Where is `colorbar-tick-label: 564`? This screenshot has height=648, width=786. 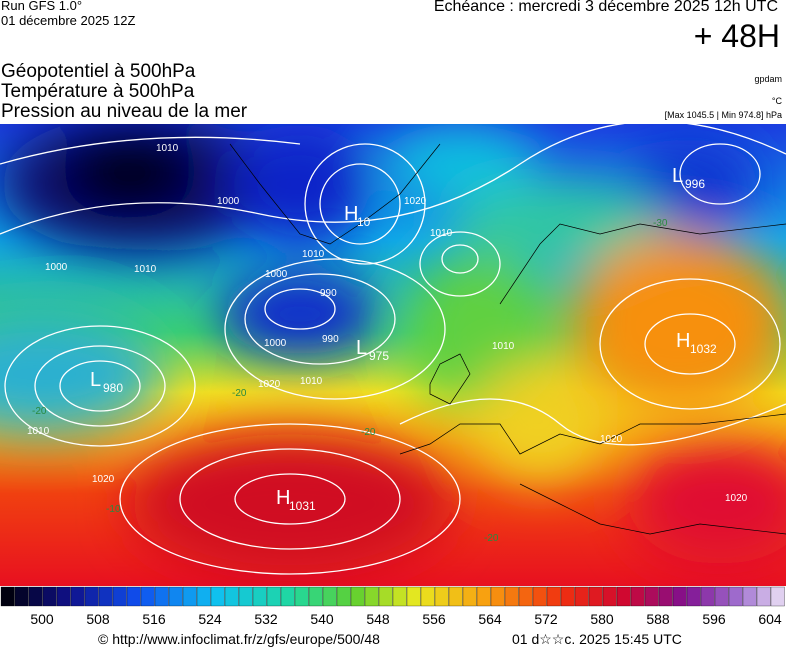 colorbar-tick-label: 564 is located at coordinates (490, 618).